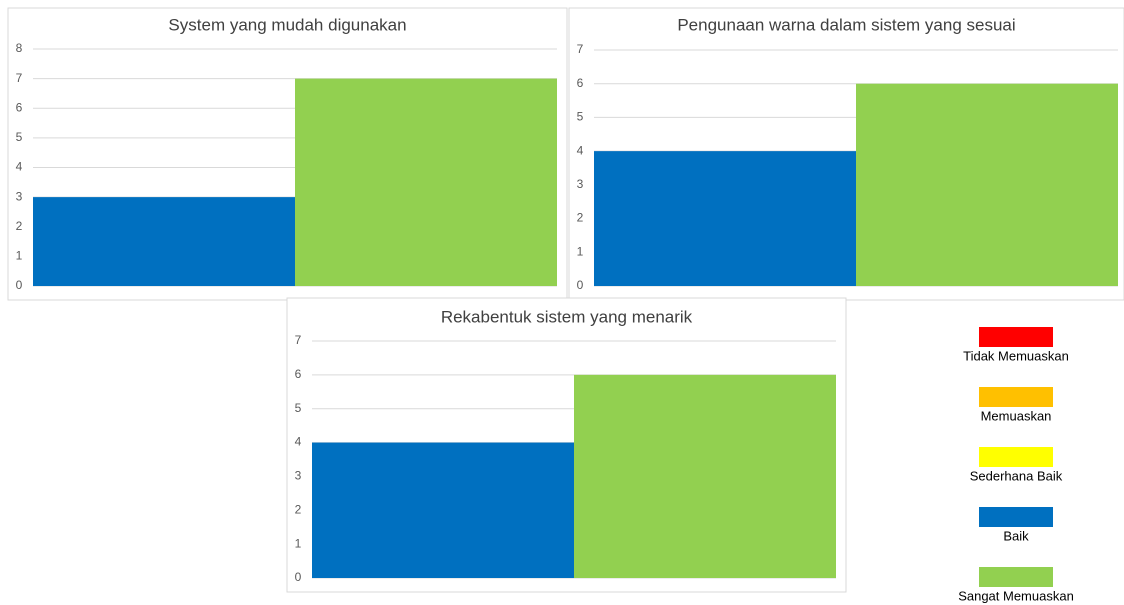 This screenshot has width=1124, height=605. What do you see at coordinates (19, 48) in the screenshot?
I see `y-tick-label: 8` at bounding box center [19, 48].